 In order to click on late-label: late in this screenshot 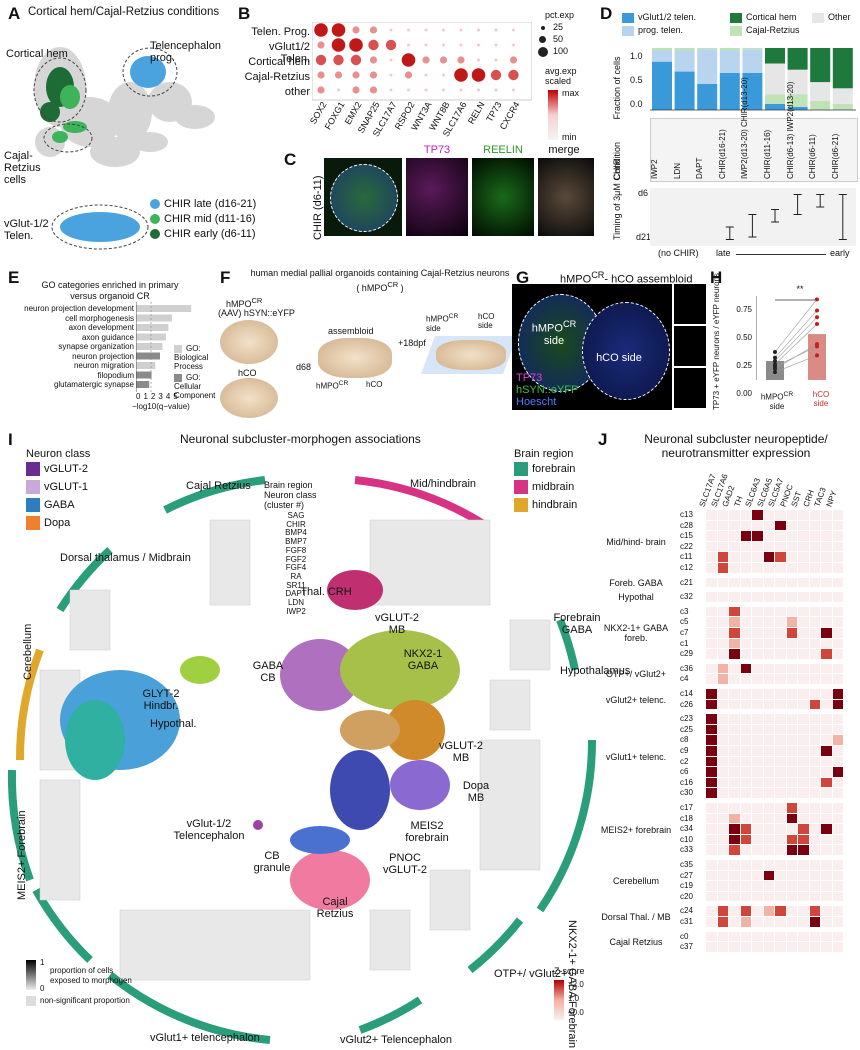, I will do `click(723, 253)`.